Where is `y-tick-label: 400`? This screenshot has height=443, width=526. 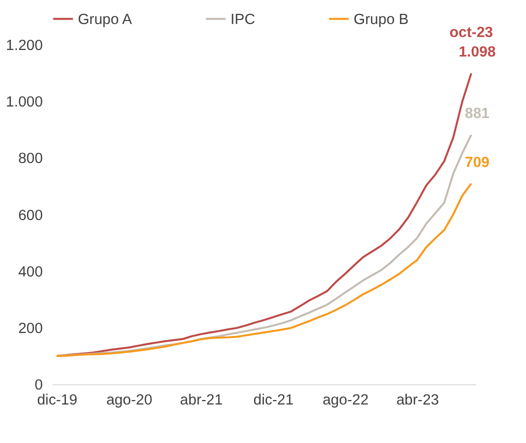 y-tick-label: 400 is located at coordinates (30, 272).